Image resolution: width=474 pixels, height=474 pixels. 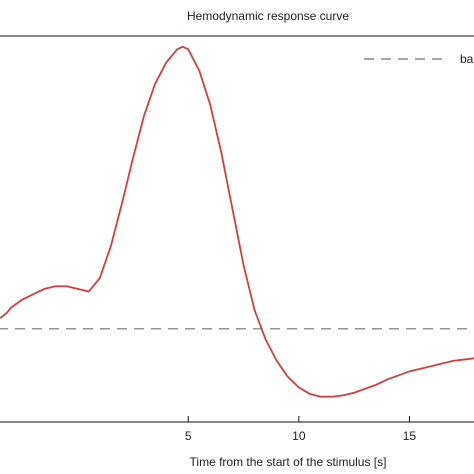 I want to click on x-axis-label: Time from the start of the stimulus [s], so click(x=288, y=462).